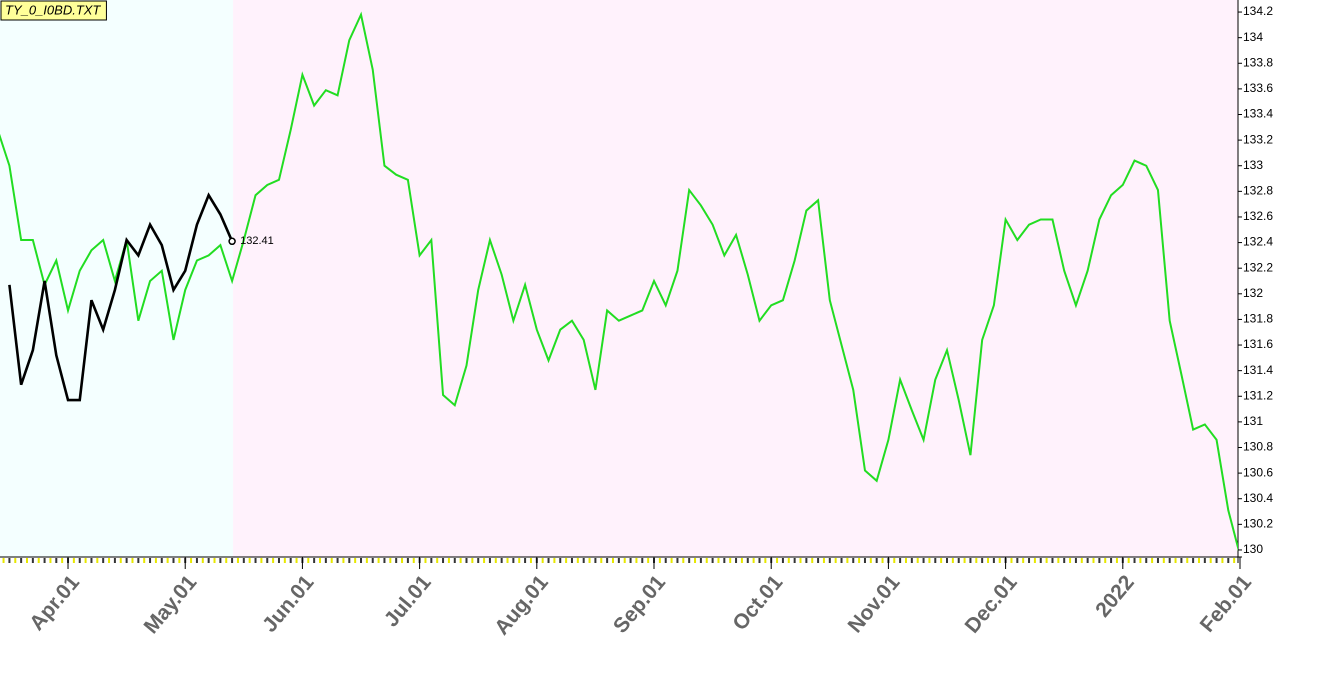 Image resolution: width=1319 pixels, height=689 pixels. Describe the element at coordinates (1258, 267) in the screenshot. I see `y-tick-label: 132.2` at that location.